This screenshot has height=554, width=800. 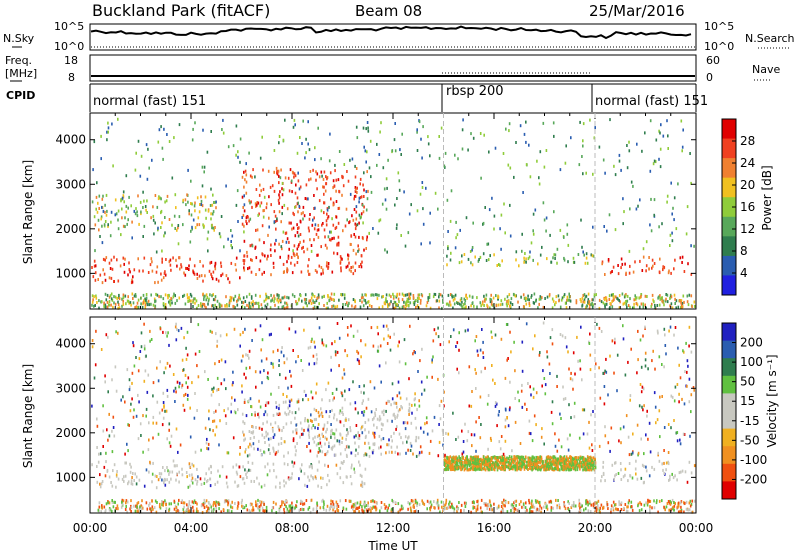 I want to click on noise-left-tick-top: 10^5, so click(x=69, y=26).